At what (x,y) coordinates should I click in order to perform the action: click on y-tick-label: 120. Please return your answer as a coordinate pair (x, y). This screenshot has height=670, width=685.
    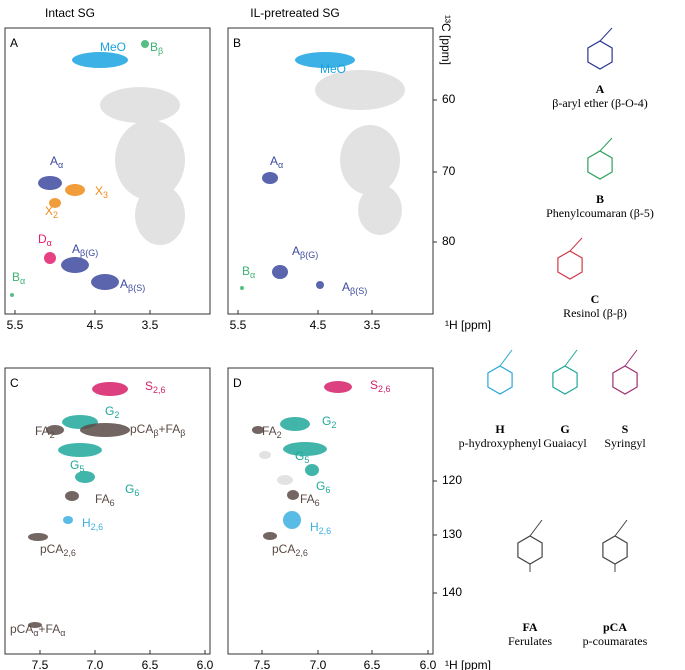
    Looking at the image, I should click on (452, 480).